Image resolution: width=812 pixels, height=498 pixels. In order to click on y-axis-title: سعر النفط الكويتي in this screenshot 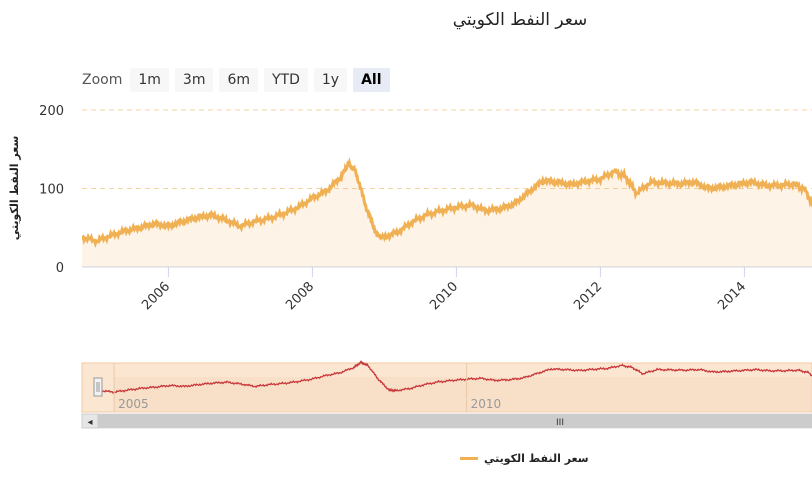, I will do `click(14, 188)`.